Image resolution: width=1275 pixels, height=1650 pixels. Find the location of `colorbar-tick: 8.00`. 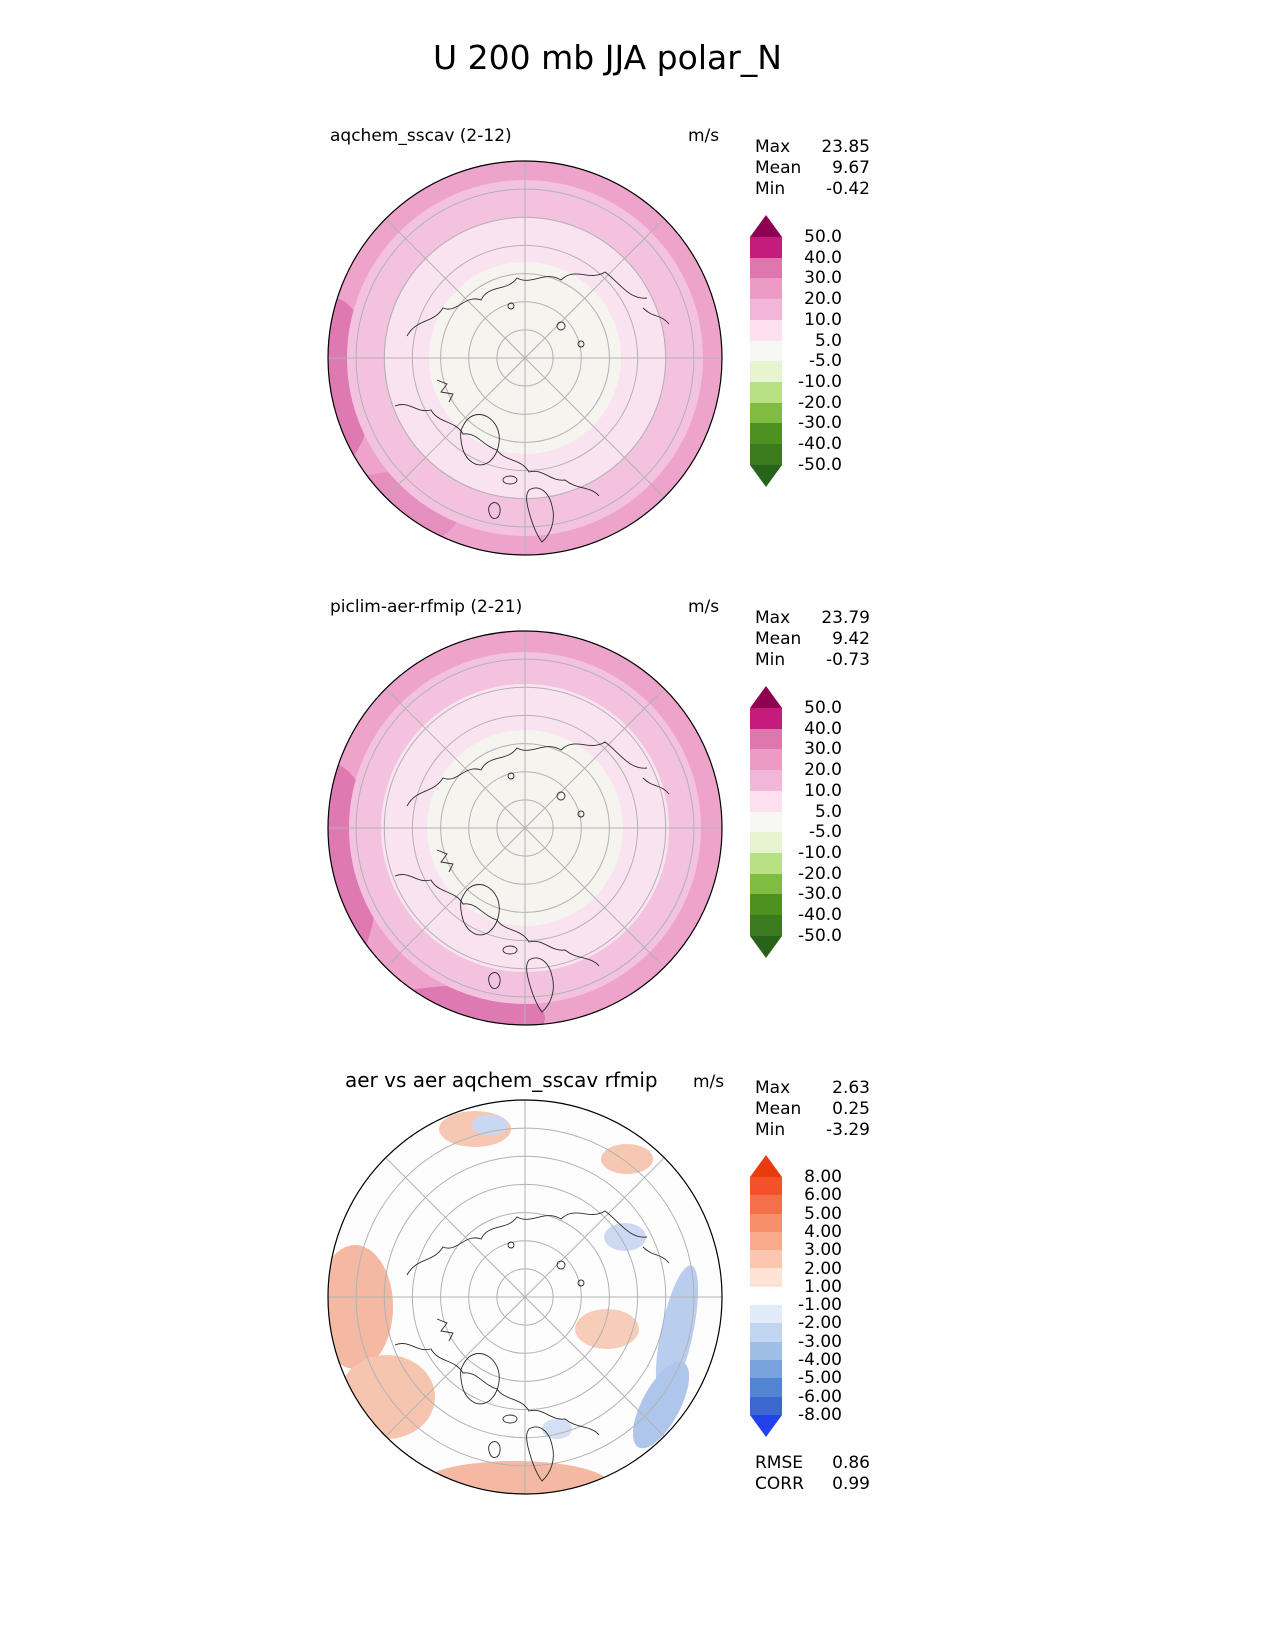

colorbar-tick: 8.00 is located at coordinates (823, 1177).